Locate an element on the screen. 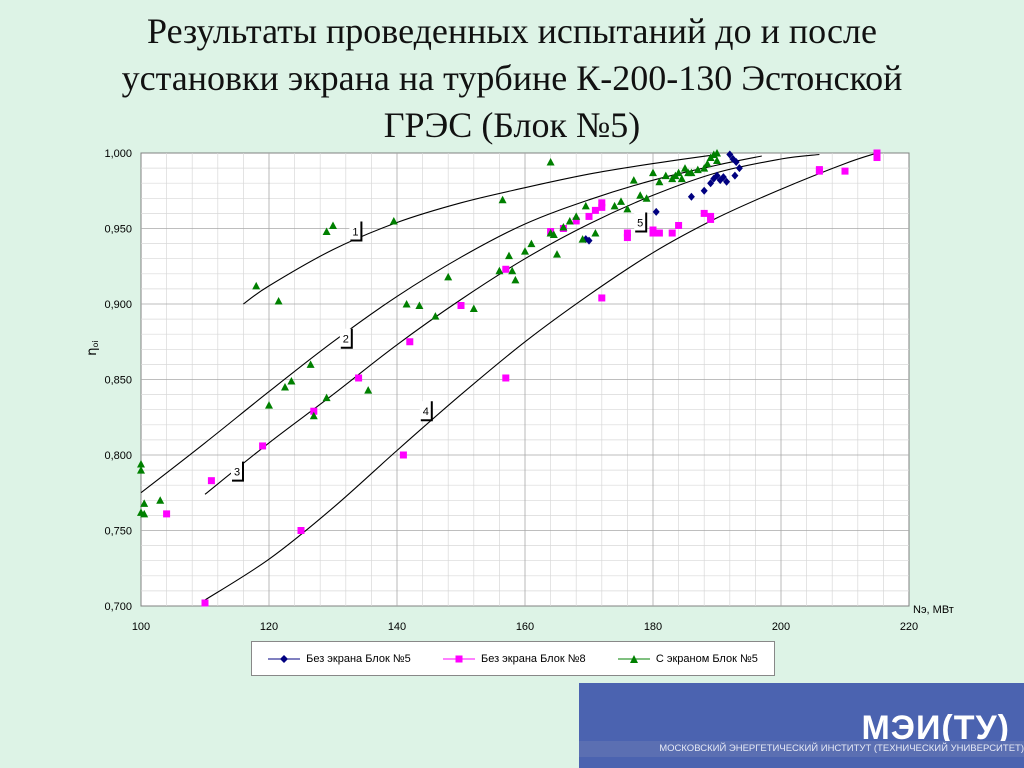 The image size is (1024, 768). legend-label: Без экрана Блок №8 is located at coordinates (533, 658).